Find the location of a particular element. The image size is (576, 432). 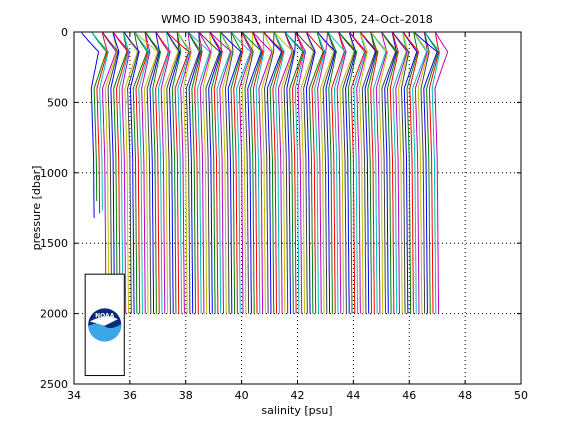

noaa-logo: NOAA is located at coordinates (104, 325).